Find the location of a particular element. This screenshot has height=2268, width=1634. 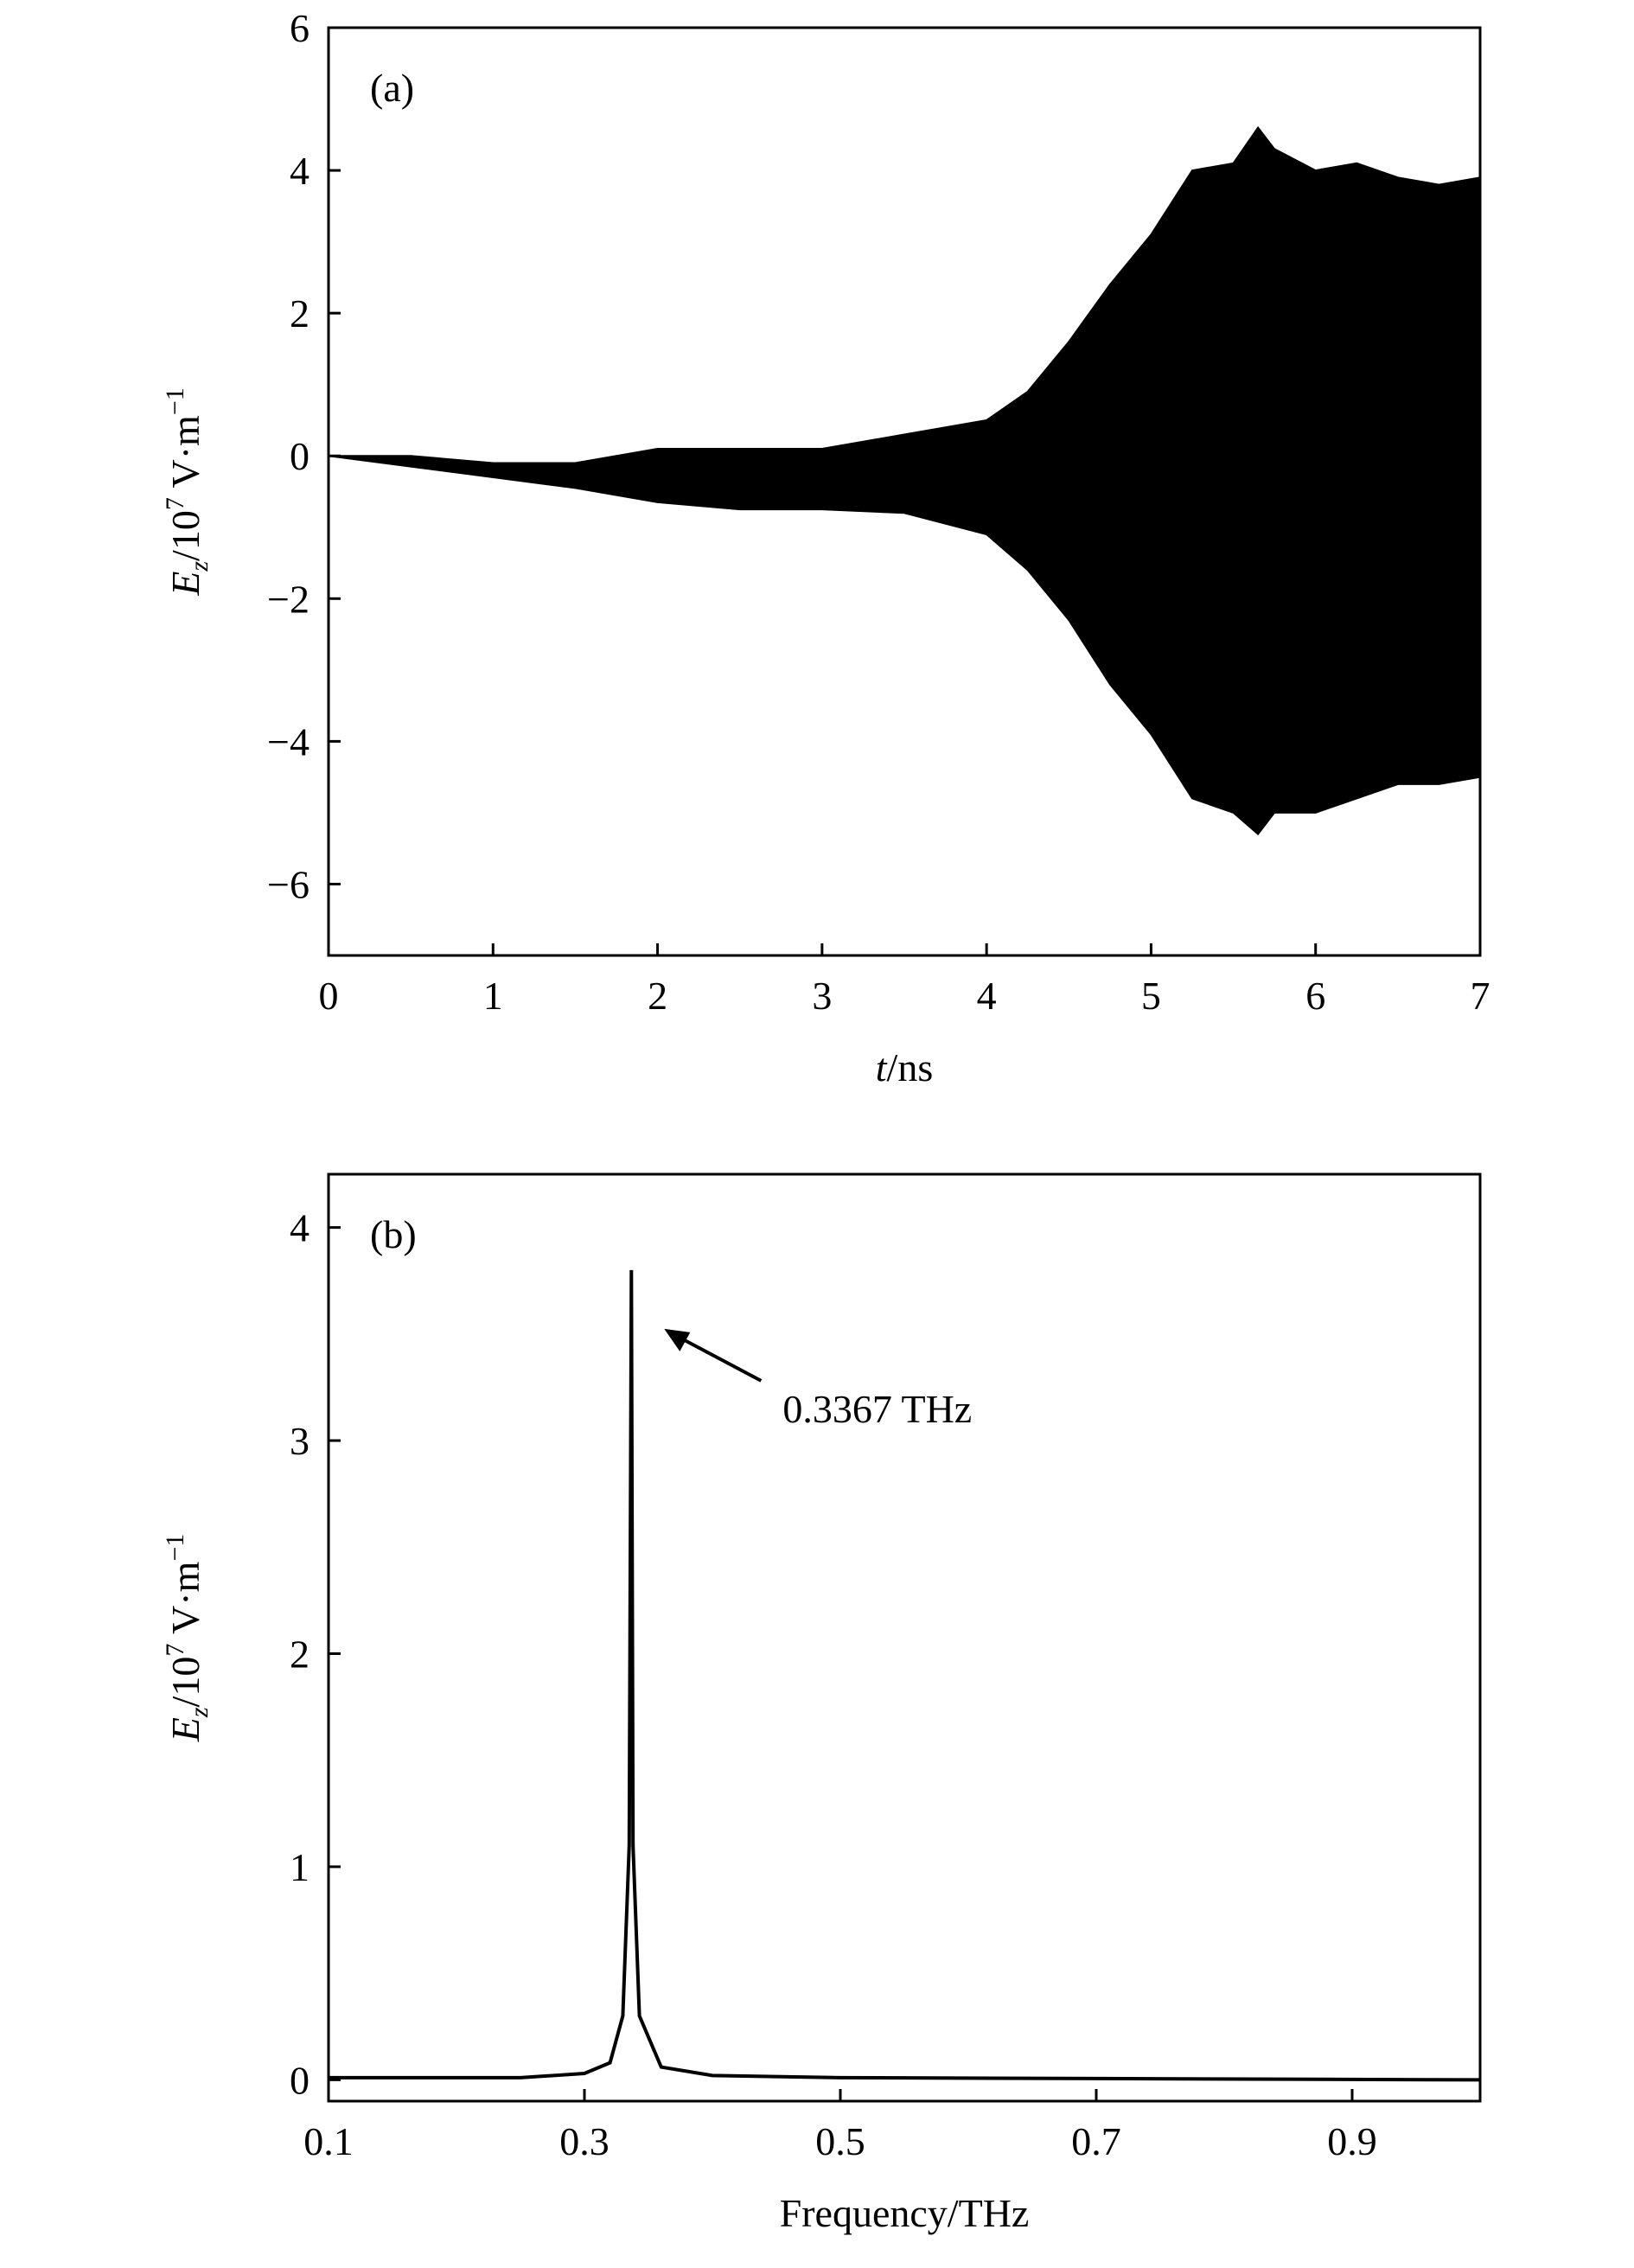

annotation-arrow is located at coordinates (718, 1358).